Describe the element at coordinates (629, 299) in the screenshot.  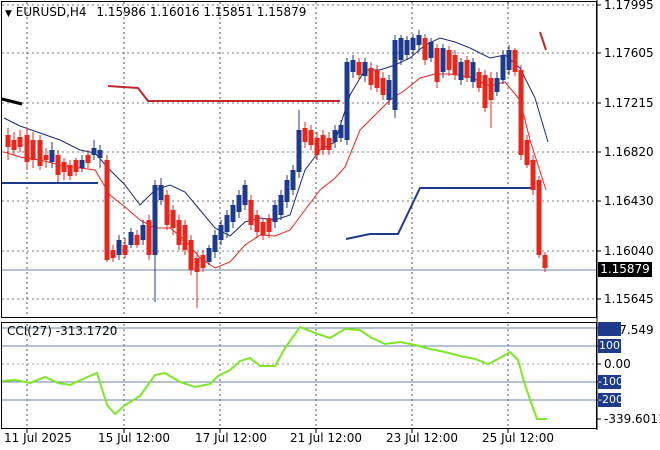
I see `price-label: 1.15645` at that location.